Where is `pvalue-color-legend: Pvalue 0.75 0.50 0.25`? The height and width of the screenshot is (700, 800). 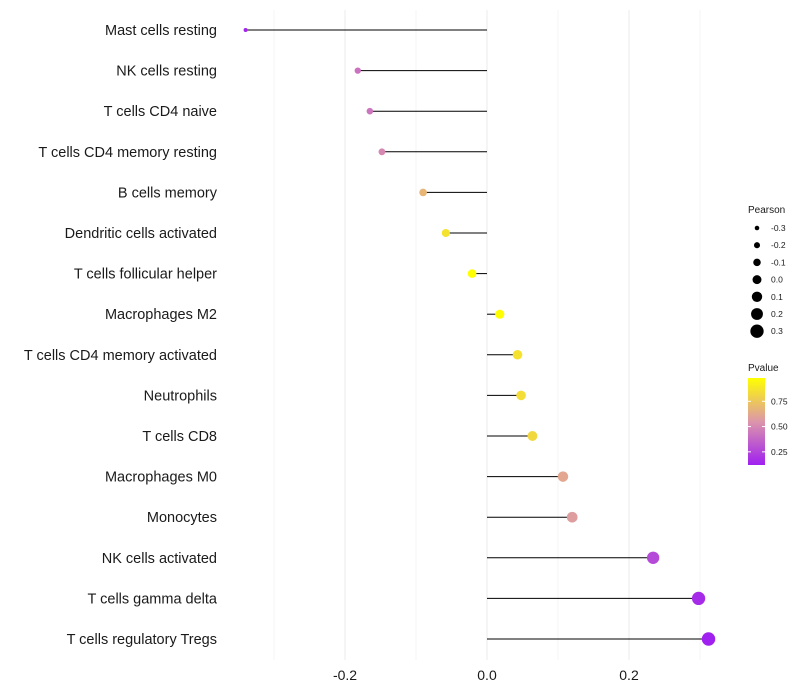 pvalue-color-legend: Pvalue 0.75 0.50 0.25 is located at coordinates (768, 414).